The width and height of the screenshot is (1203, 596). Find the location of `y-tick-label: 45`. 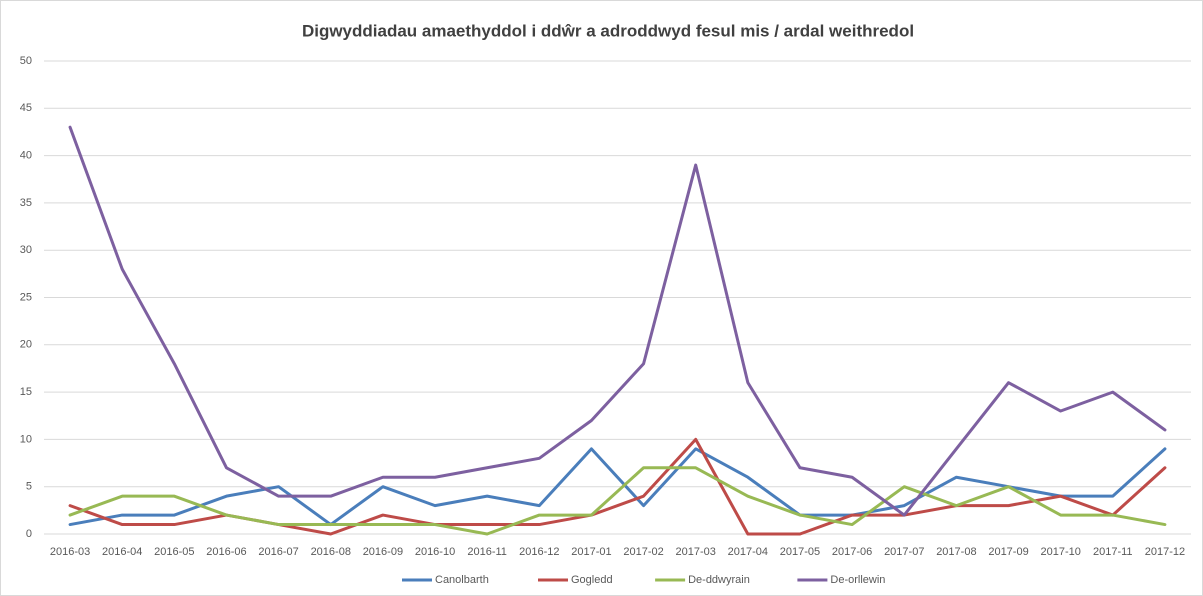

y-tick-label: 45 is located at coordinates (26, 108).